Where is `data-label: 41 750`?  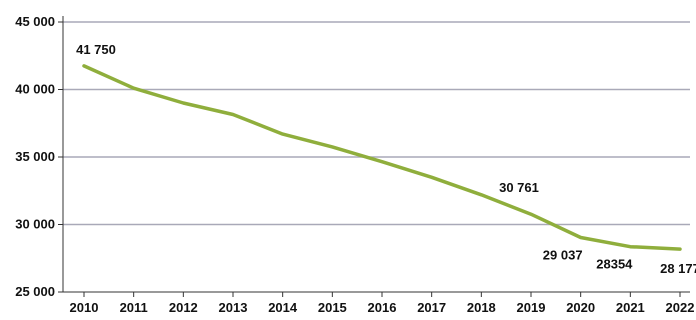
data-label: 41 750 is located at coordinates (96, 49).